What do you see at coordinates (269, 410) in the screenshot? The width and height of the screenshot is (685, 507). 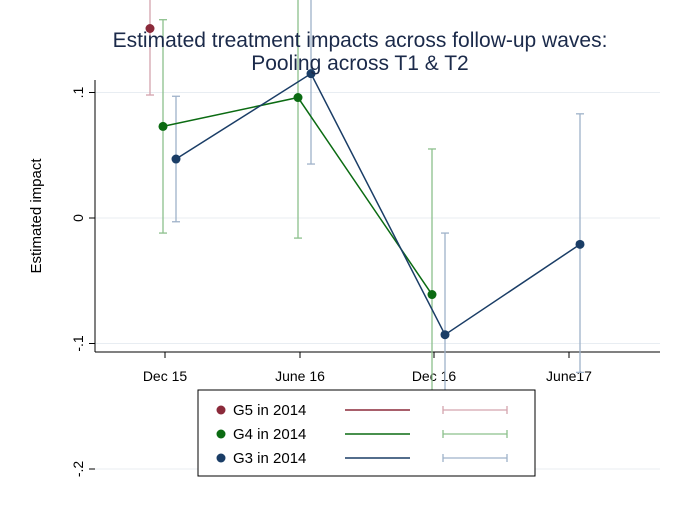 I see `legend-label-g5-in-2014: G5 in 2014` at bounding box center [269, 410].